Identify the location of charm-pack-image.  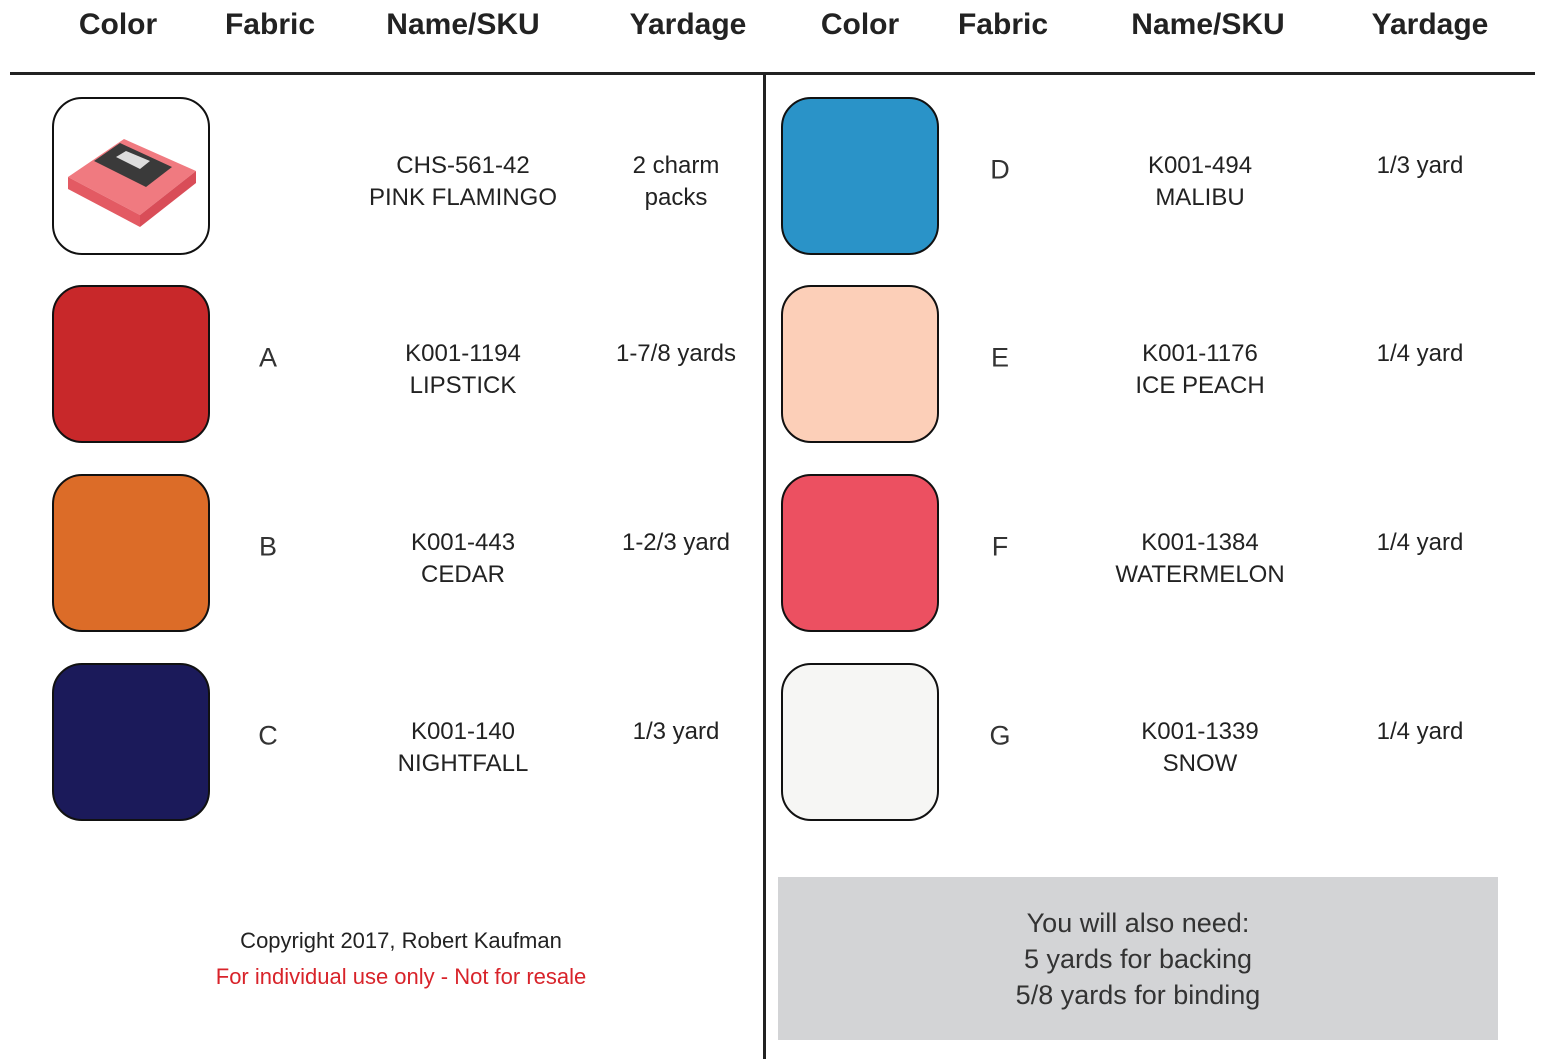
(132, 183).